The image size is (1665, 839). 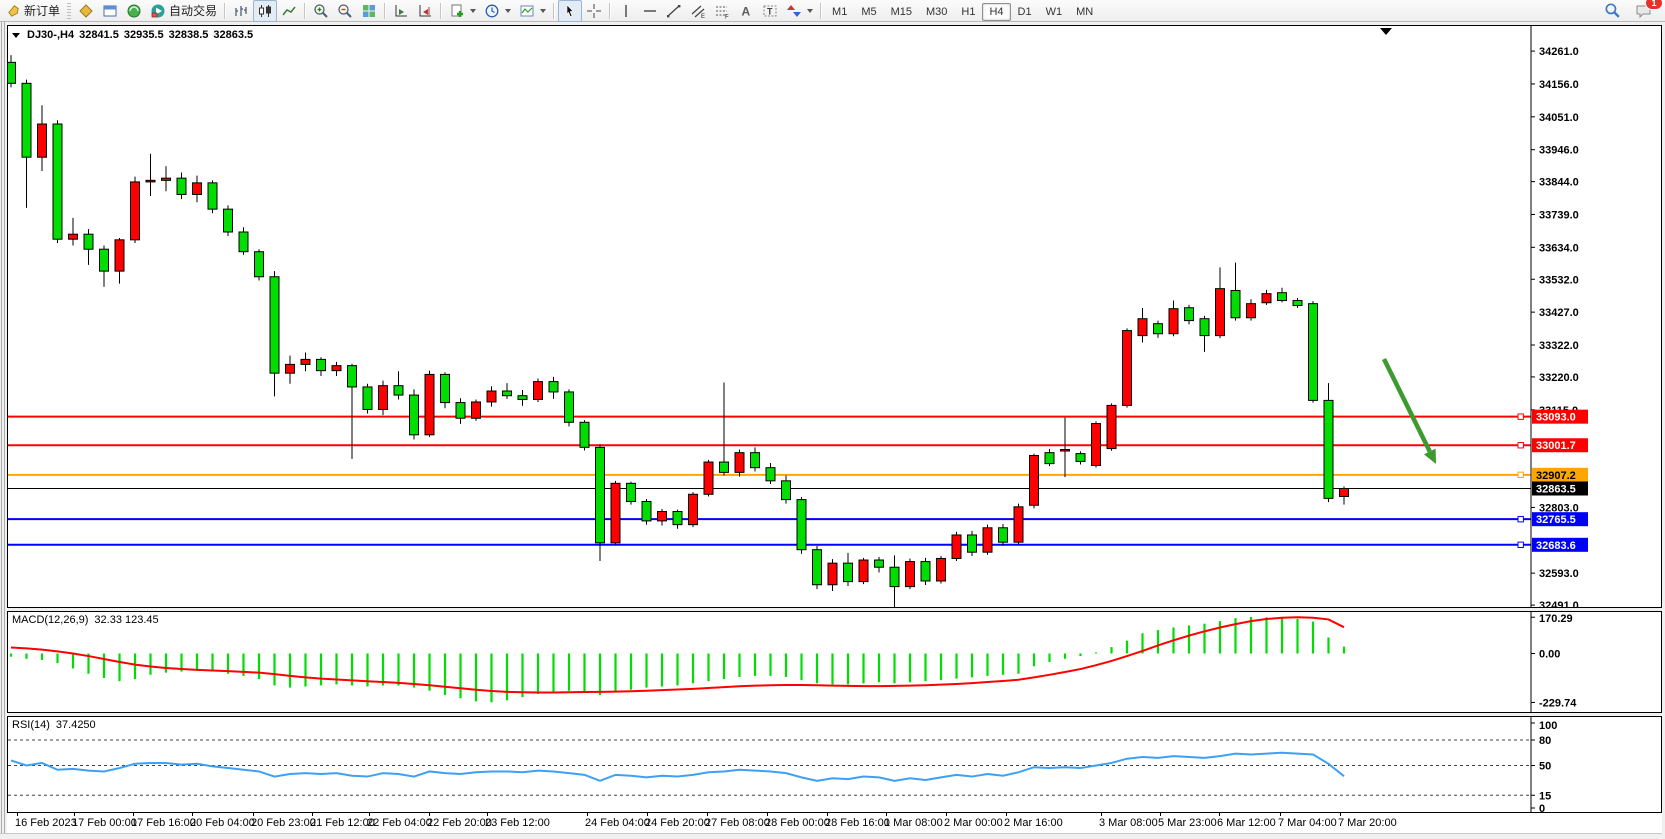 What do you see at coordinates (1542, 807) in the screenshot?
I see `rsi-tick-label: 0` at bounding box center [1542, 807].